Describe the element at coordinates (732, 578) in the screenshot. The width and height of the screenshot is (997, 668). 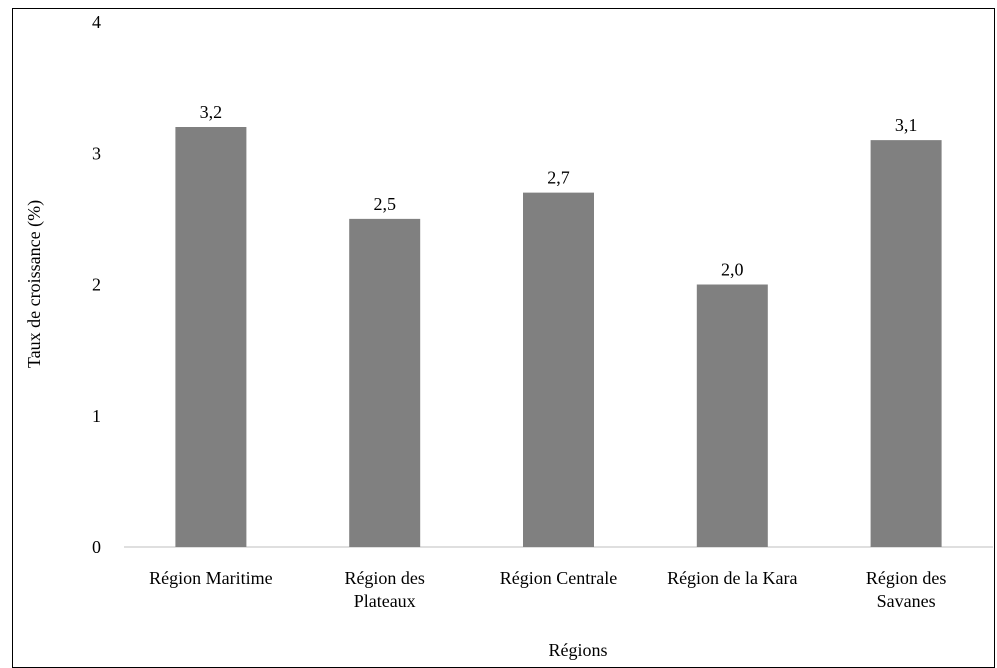
I see `category-label: Région de la Kara` at that location.